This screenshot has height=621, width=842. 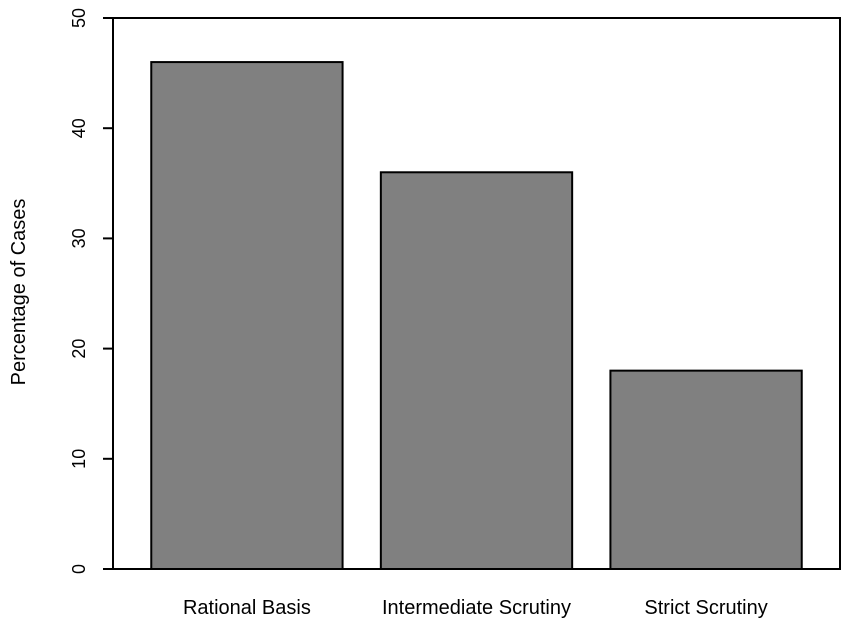 I want to click on y-axis-title: Percentage of Cases, so click(x=19, y=292).